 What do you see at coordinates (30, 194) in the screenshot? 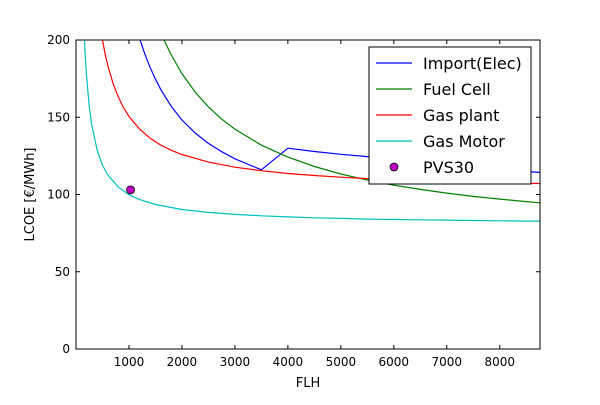
I see `y-axis-label: LCOE [€/MWh]` at bounding box center [30, 194].